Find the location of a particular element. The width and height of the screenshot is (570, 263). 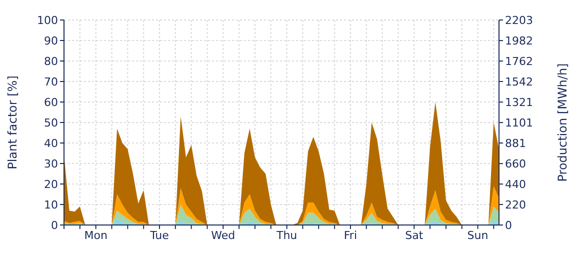

y-tick-label: 10 is located at coordinates (51, 205).